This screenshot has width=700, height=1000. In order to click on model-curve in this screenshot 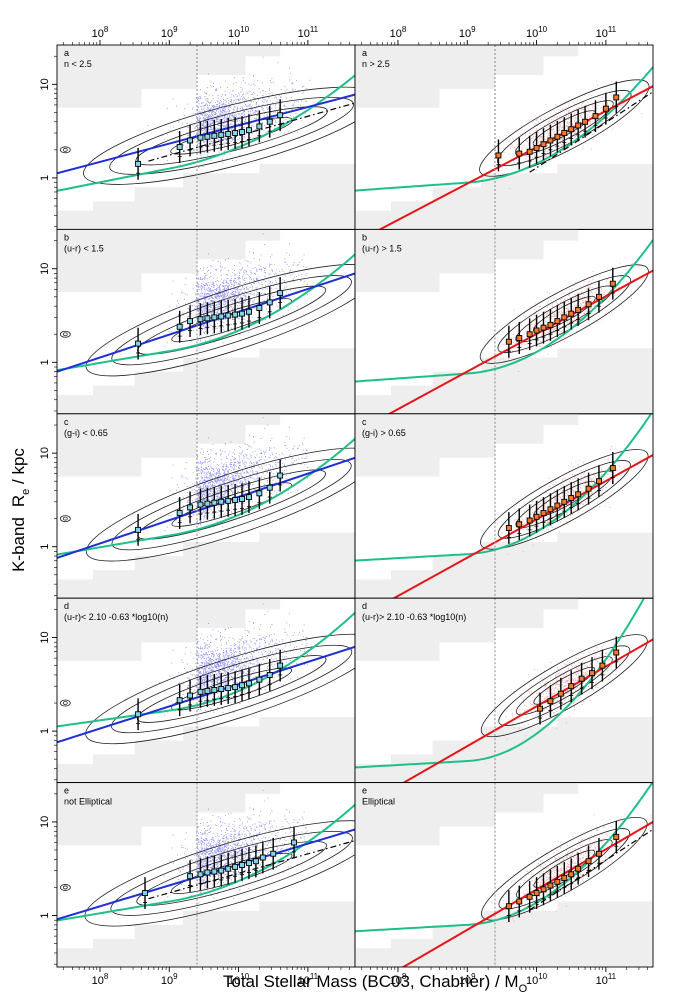, I will do `click(504, 129)`.